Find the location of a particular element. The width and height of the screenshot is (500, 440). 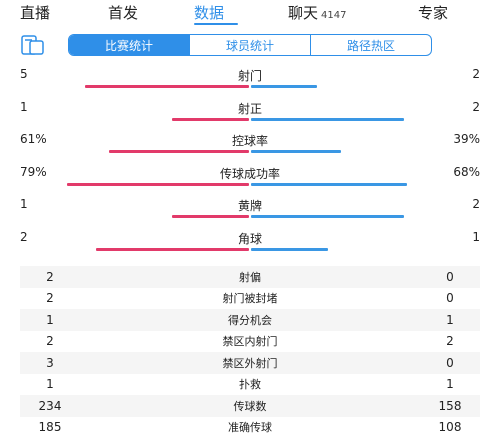

tab-lineup: 首发 is located at coordinates (123, 13).